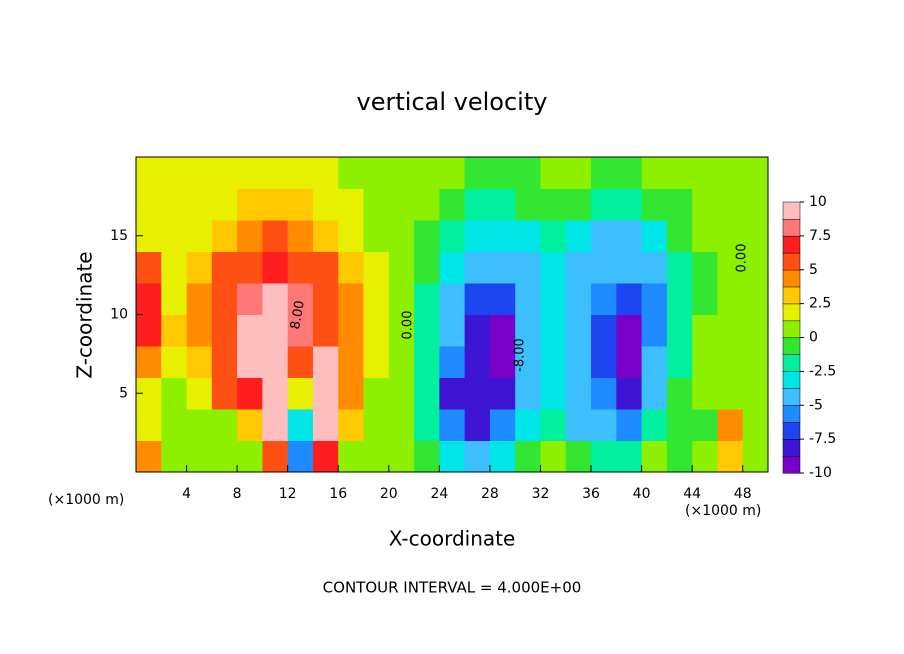 The image size is (904, 654). Describe the element at coordinates (742, 258) in the screenshot. I see `contour-label: 0.00` at that location.